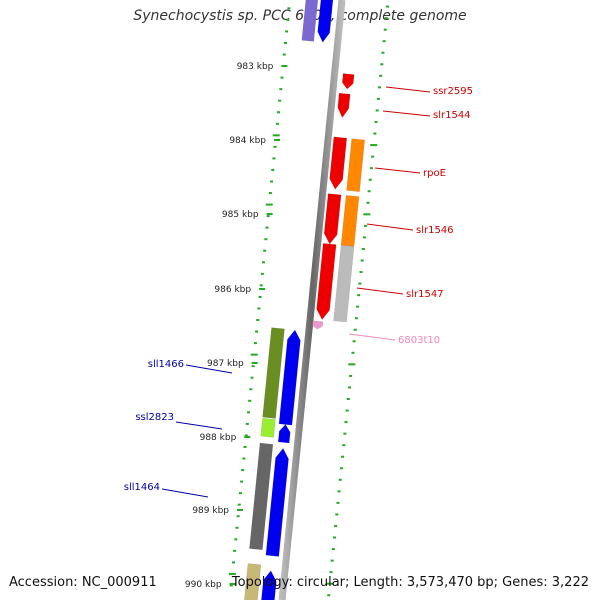 The width and height of the screenshot is (600, 600). What do you see at coordinates (434, 173) in the screenshot?
I see `gene-label-rpoE: rpoE` at bounding box center [434, 173].